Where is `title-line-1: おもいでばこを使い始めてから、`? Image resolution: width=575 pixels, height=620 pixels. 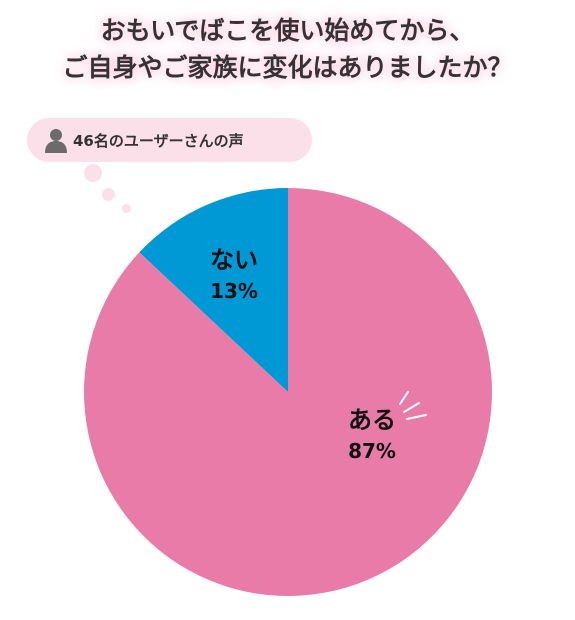
title-line-1: おもいでばこを使い始めてから、 is located at coordinates (287, 30).